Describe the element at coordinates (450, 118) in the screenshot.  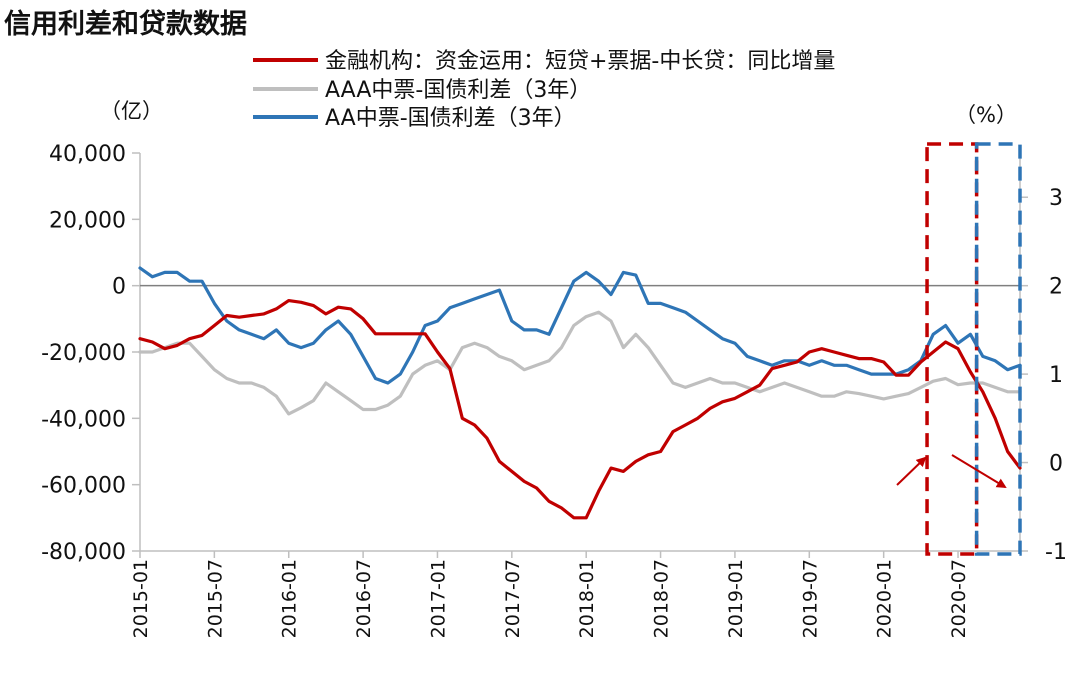
I see `legend-label-2: AA中票-国债利差（3年）` at that location.